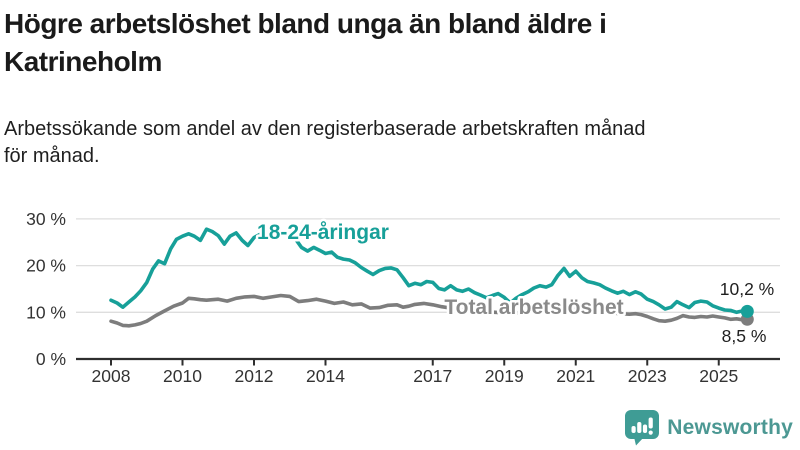  Describe the element at coordinates (182, 376) in the screenshot. I see `x-tick-label: 2010` at that location.